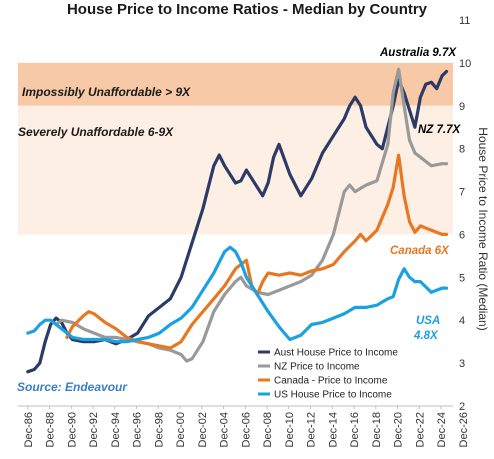  I want to click on y-tick-label: 4, so click(462, 321).